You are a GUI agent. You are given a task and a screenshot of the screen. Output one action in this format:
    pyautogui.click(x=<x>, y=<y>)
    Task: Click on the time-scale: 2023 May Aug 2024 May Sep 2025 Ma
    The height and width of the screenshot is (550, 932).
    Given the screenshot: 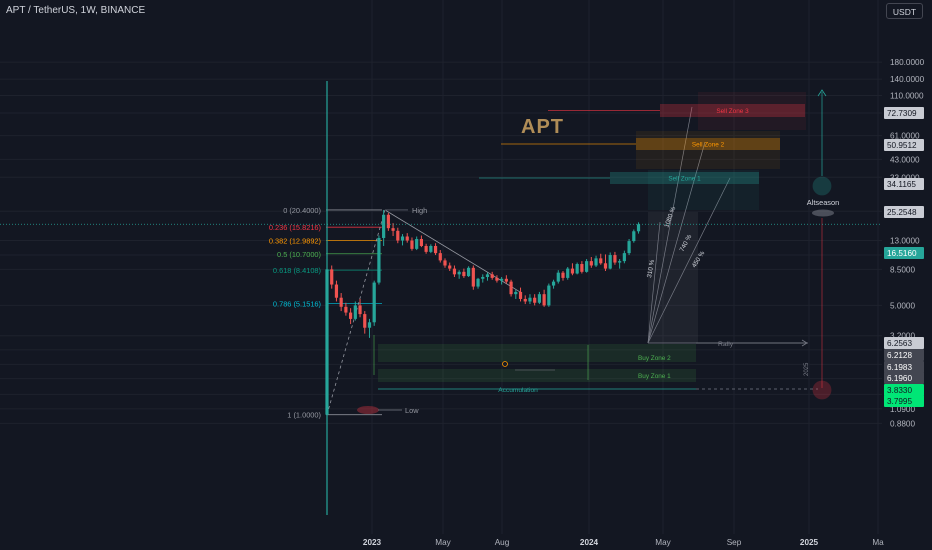 What is the action you would take?
    pyautogui.click(x=466, y=542)
    